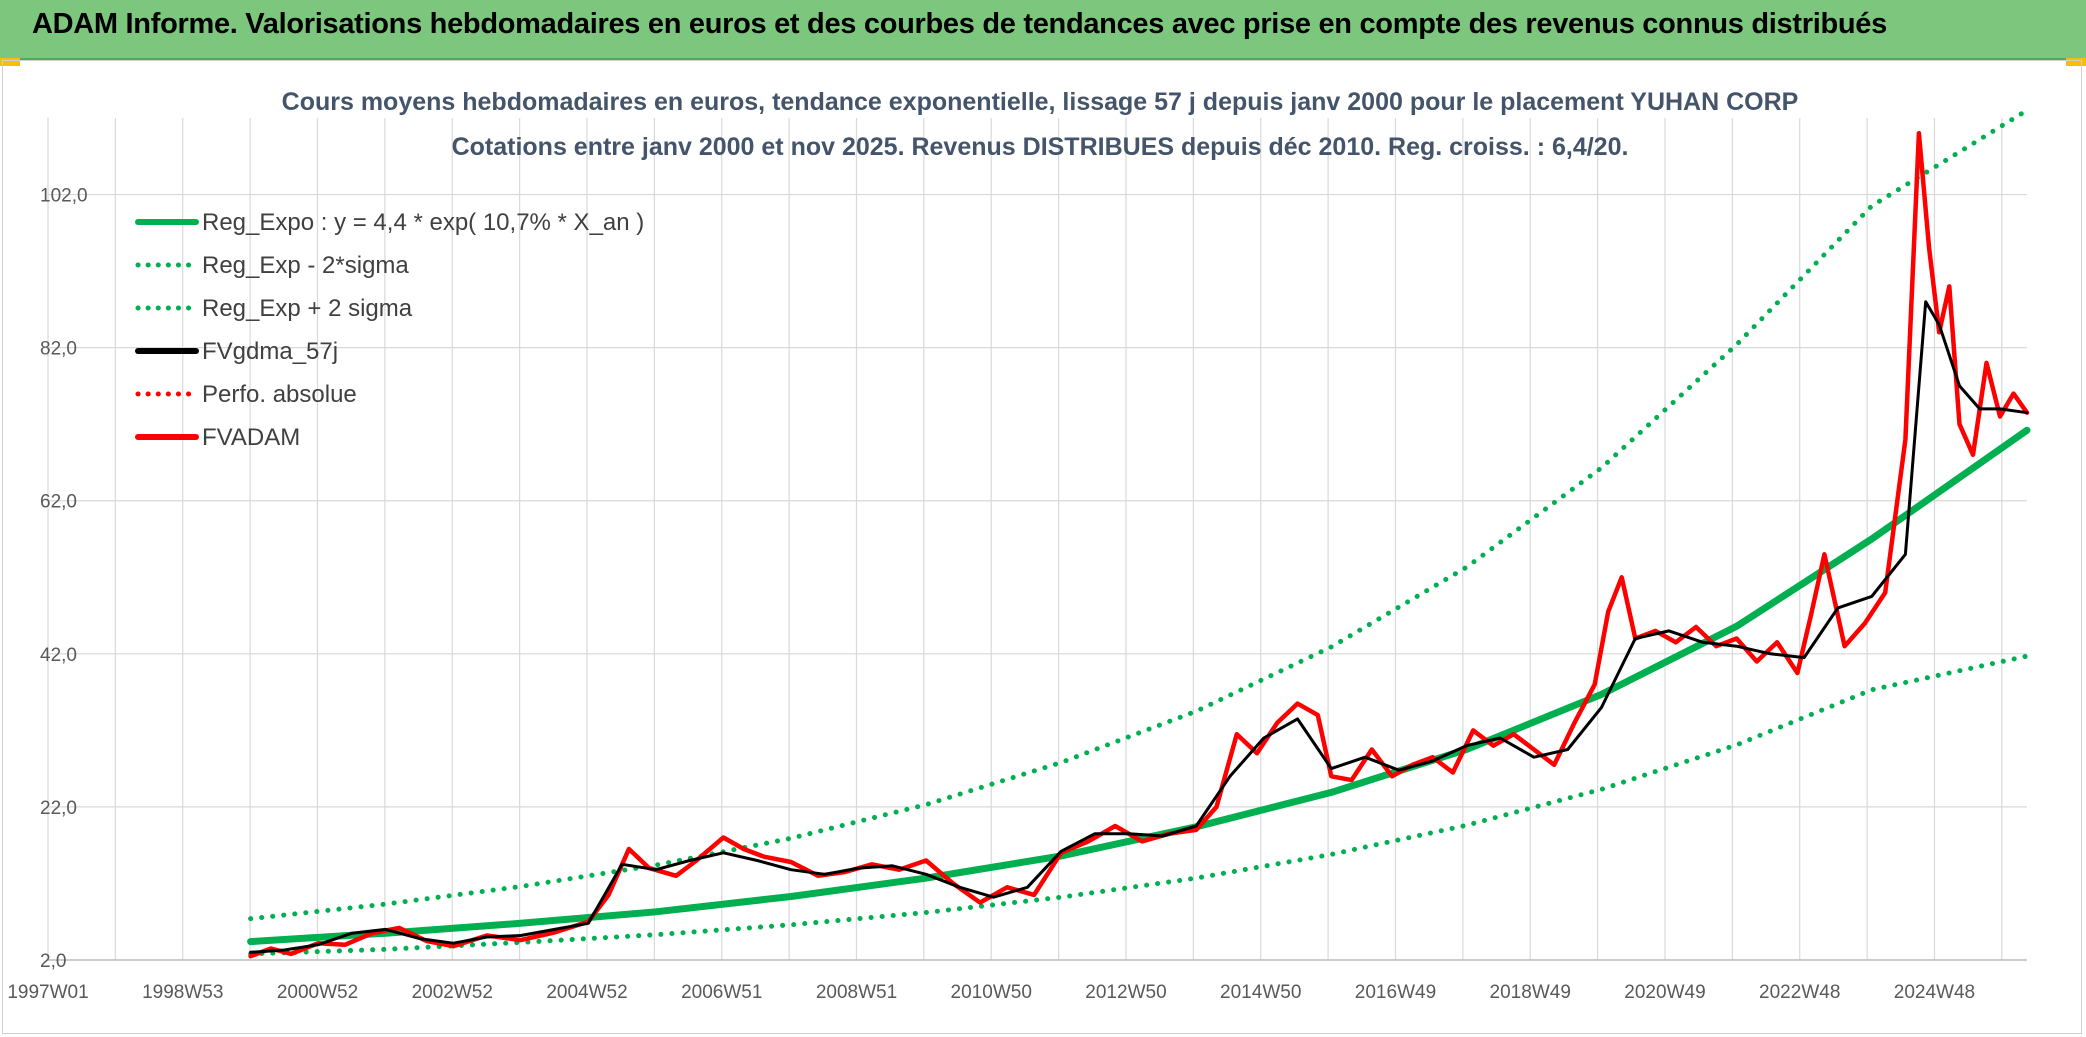 The image size is (2086, 1037). Describe the element at coordinates (279, 394) in the screenshot. I see `legend-label: Perfo. absolue` at that location.